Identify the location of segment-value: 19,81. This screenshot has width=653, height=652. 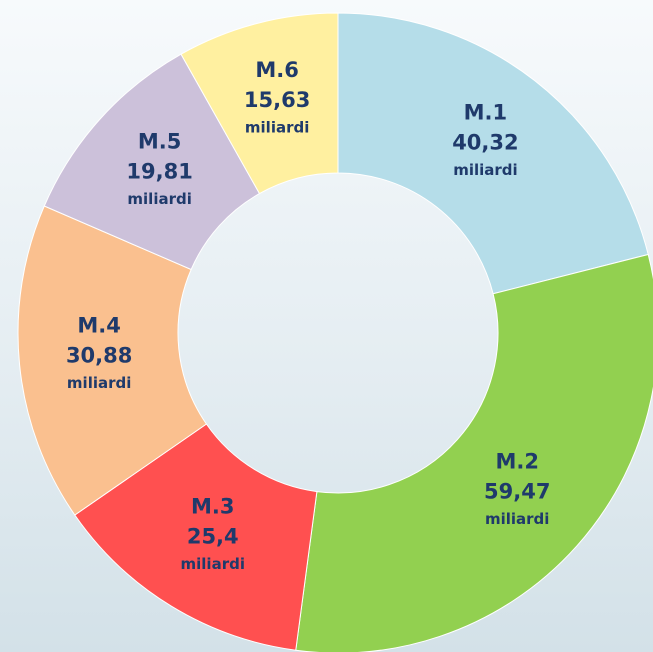
(159, 171).